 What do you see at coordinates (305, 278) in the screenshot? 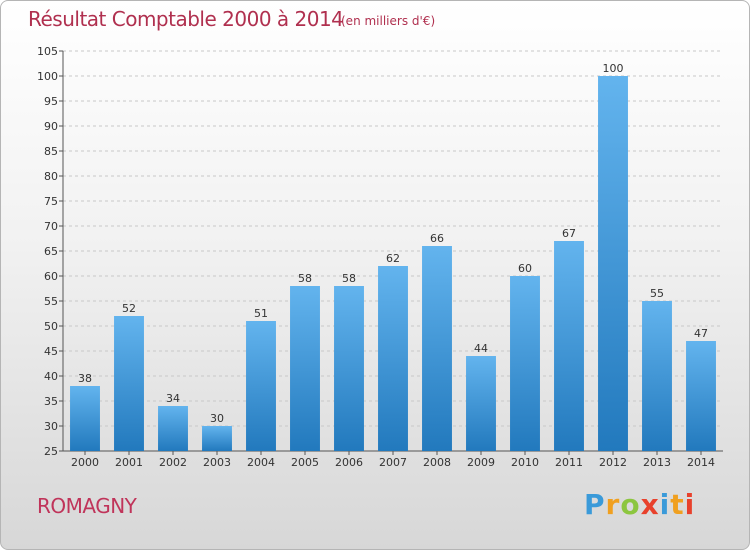
I see `data-label-2005: 58` at bounding box center [305, 278].